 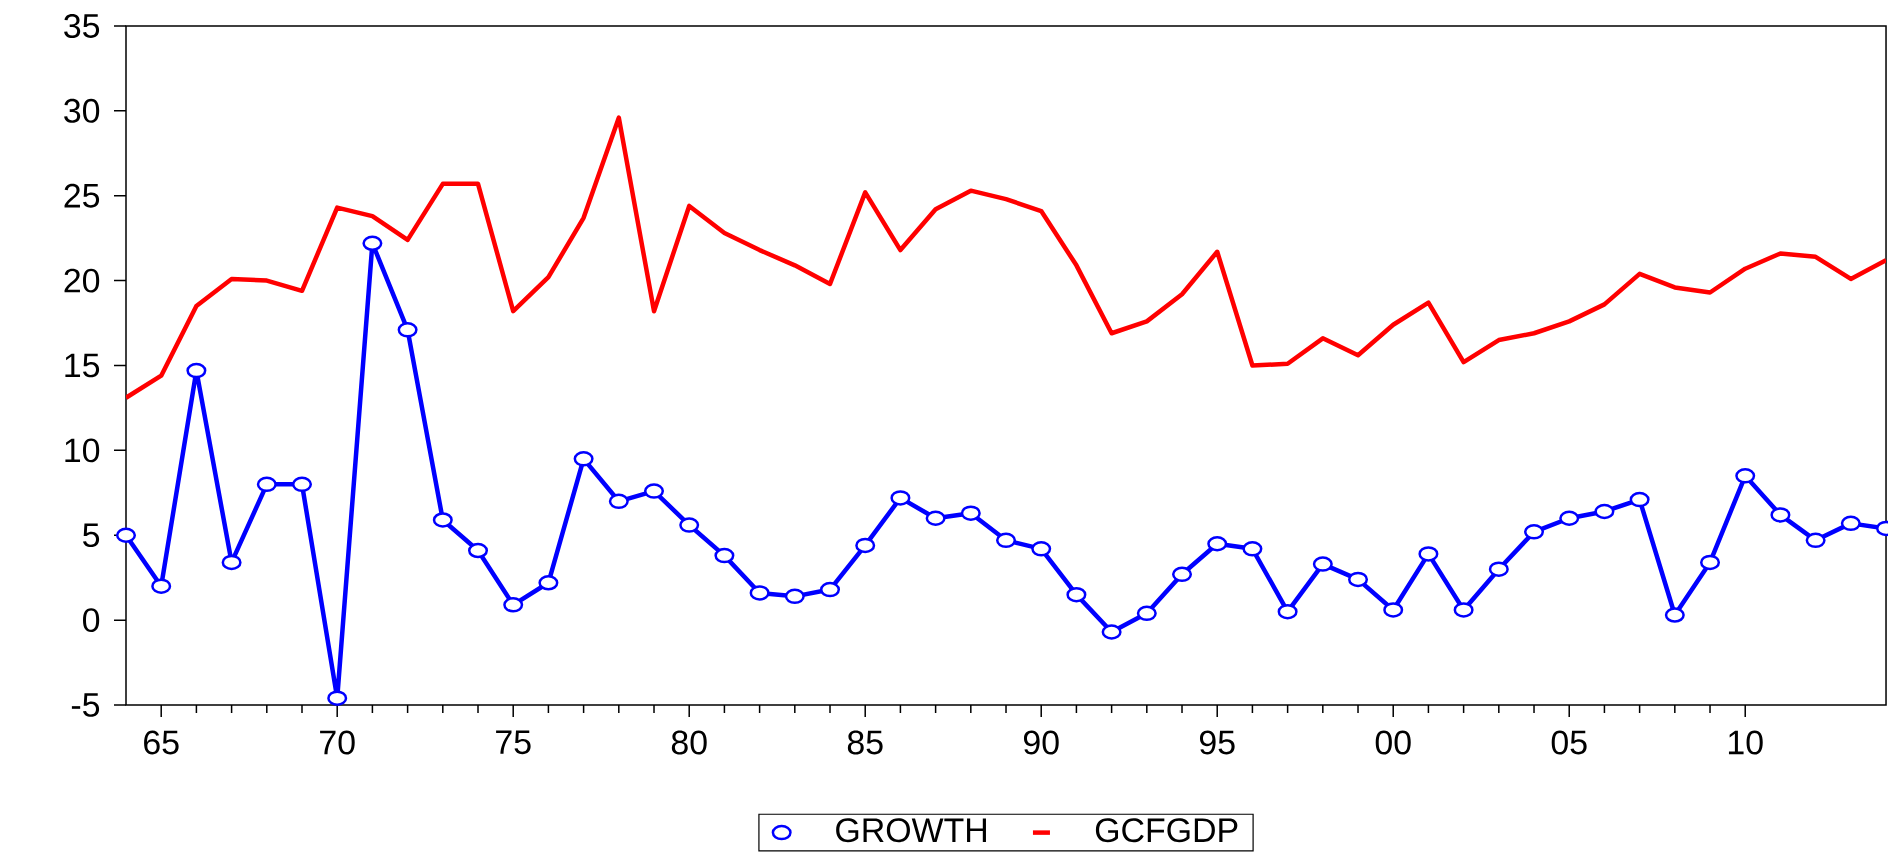 I want to click on y-tick-label: 0, so click(x=91, y=620).